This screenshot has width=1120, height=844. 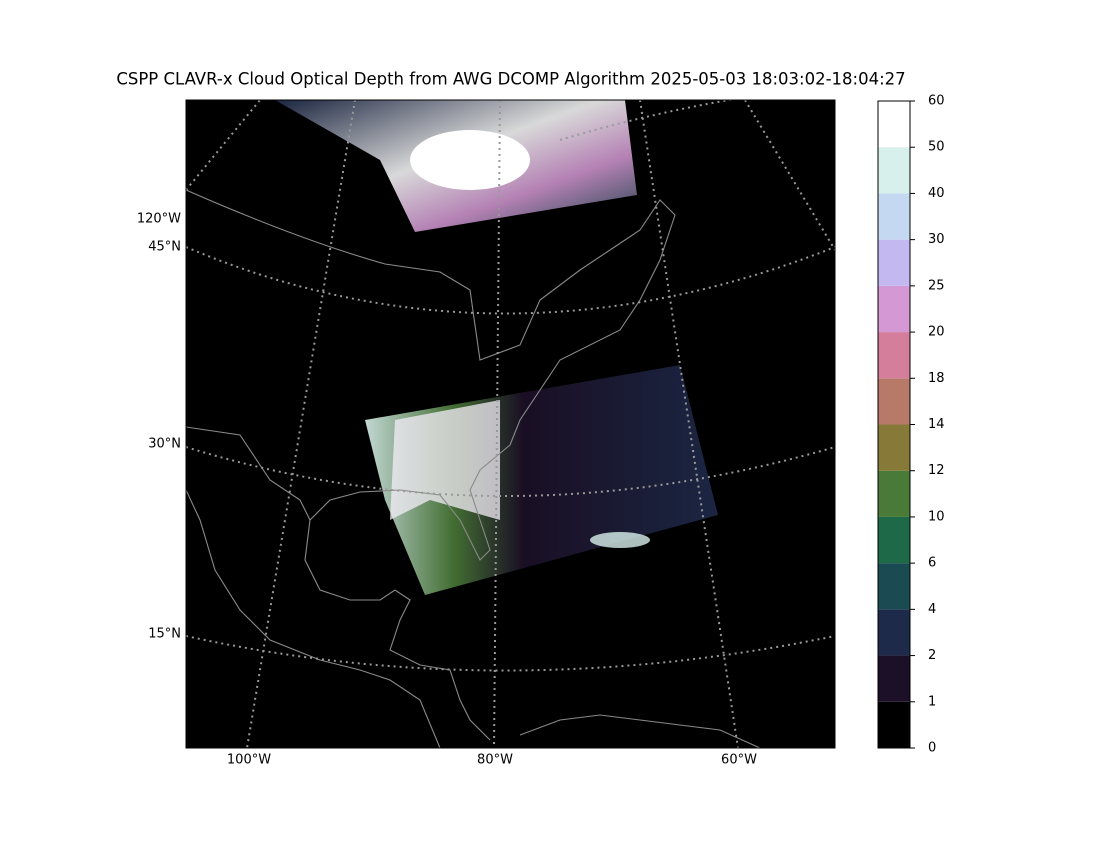 What do you see at coordinates (936, 378) in the screenshot?
I see `colorbar-tick-label: 18` at bounding box center [936, 378].